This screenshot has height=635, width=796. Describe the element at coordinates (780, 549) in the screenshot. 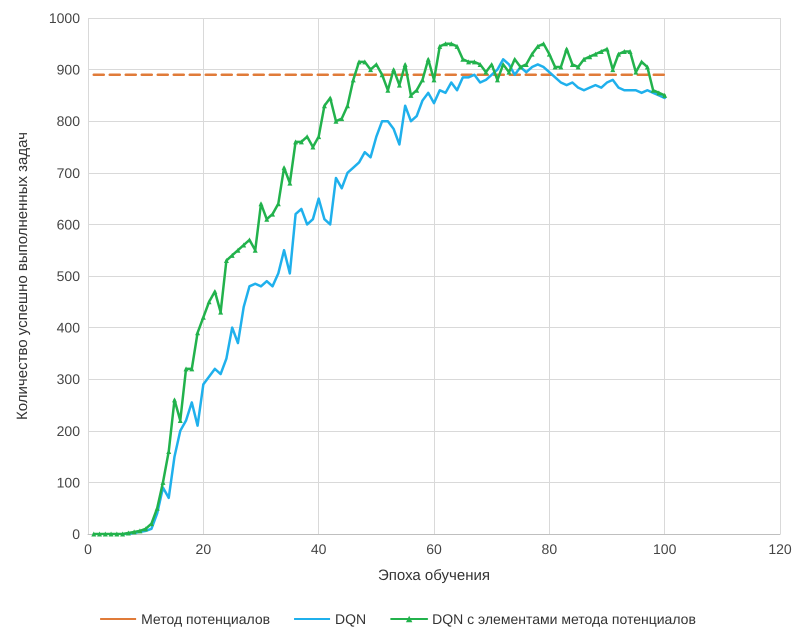

I see `x-tick-label: 120` at that location.